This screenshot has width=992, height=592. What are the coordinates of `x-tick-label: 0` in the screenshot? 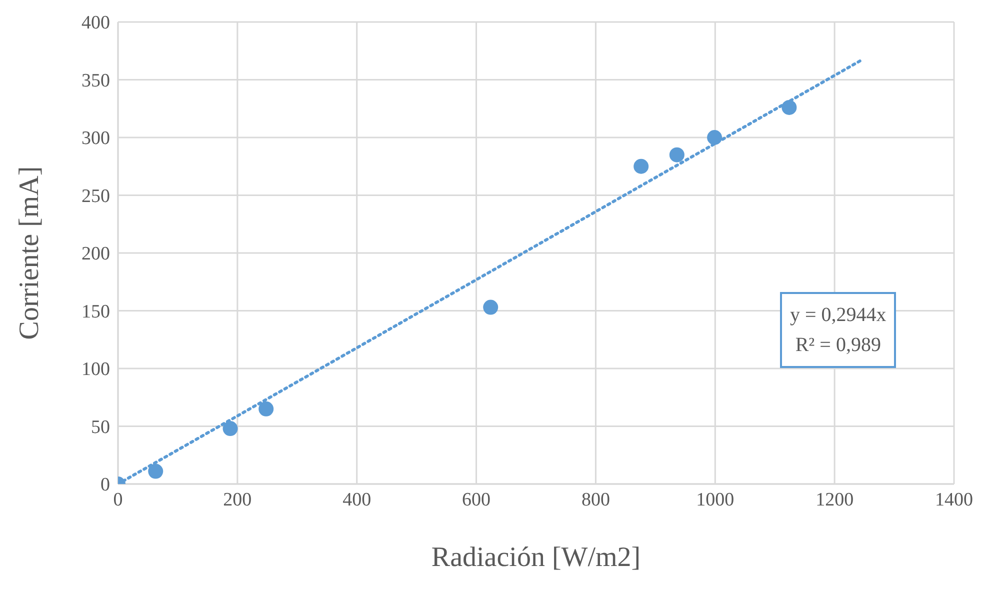 It's located at (118, 499).